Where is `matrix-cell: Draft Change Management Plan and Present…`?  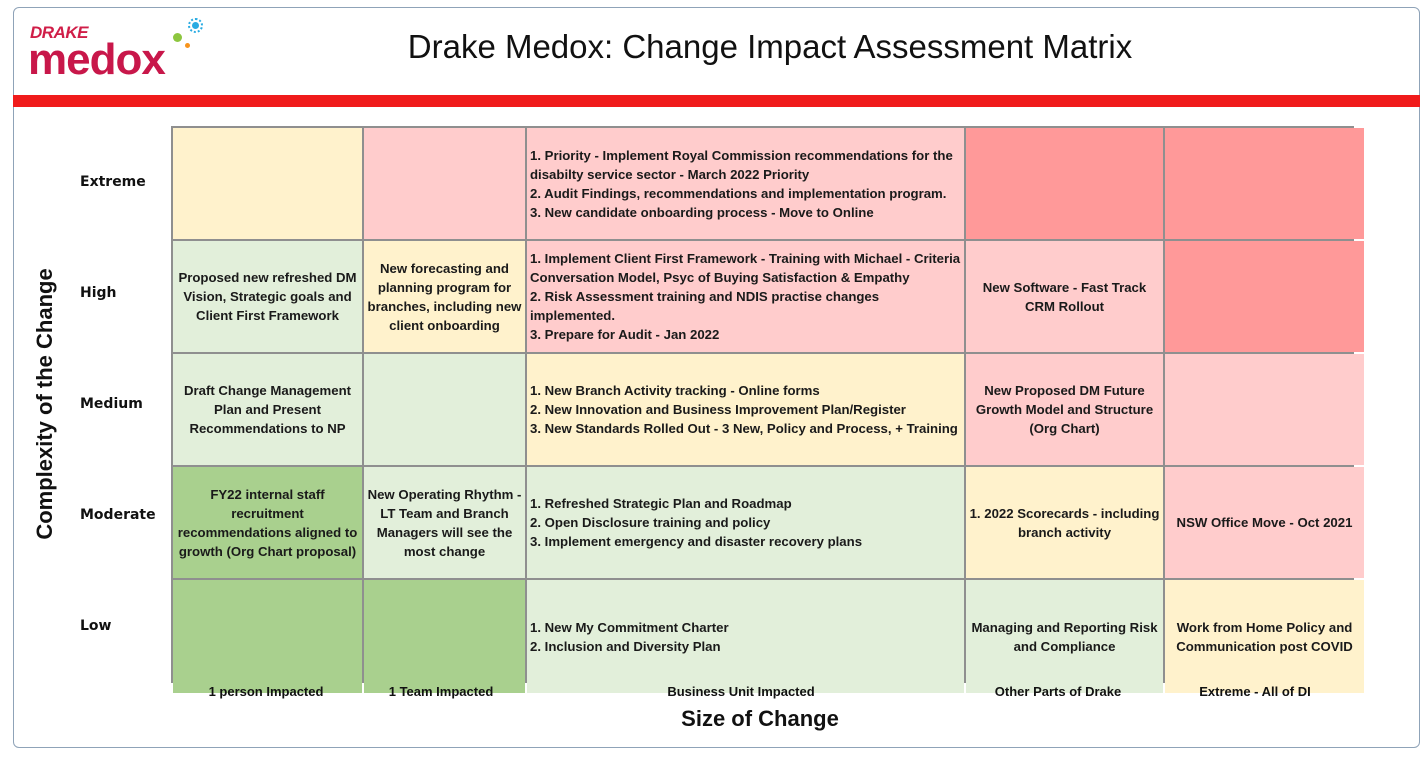
matrix-cell: Draft Change Management Plan and Present… is located at coordinates (267, 409).